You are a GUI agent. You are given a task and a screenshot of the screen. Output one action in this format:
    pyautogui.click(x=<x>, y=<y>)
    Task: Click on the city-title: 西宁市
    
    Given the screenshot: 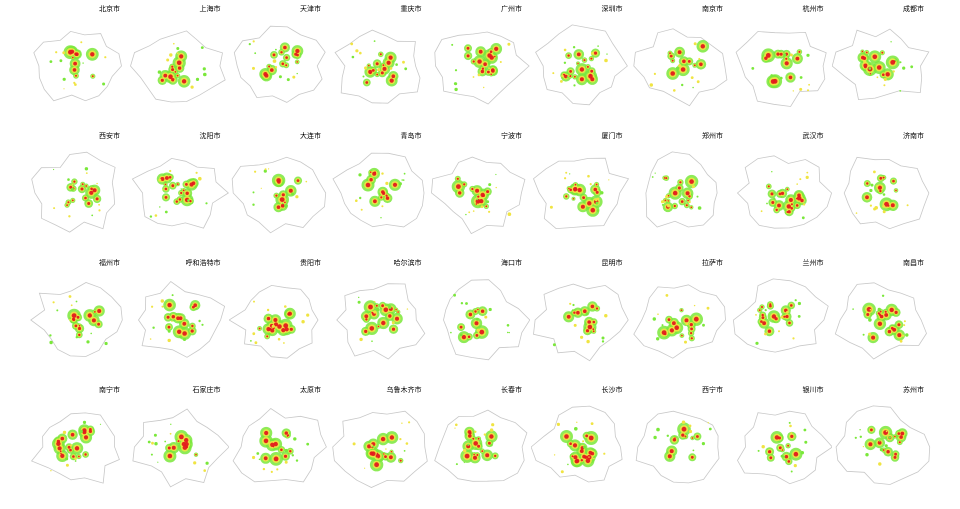 What is the action you would take?
    pyautogui.click(x=712, y=390)
    